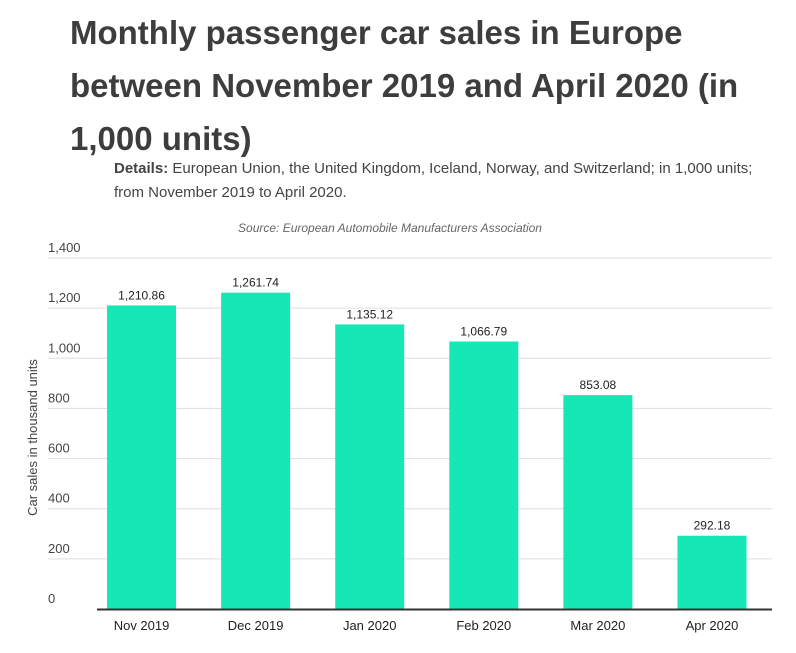 This screenshot has height=653, width=796. What do you see at coordinates (370, 625) in the screenshot?
I see `x-tick-label: Jan 2020` at bounding box center [370, 625].